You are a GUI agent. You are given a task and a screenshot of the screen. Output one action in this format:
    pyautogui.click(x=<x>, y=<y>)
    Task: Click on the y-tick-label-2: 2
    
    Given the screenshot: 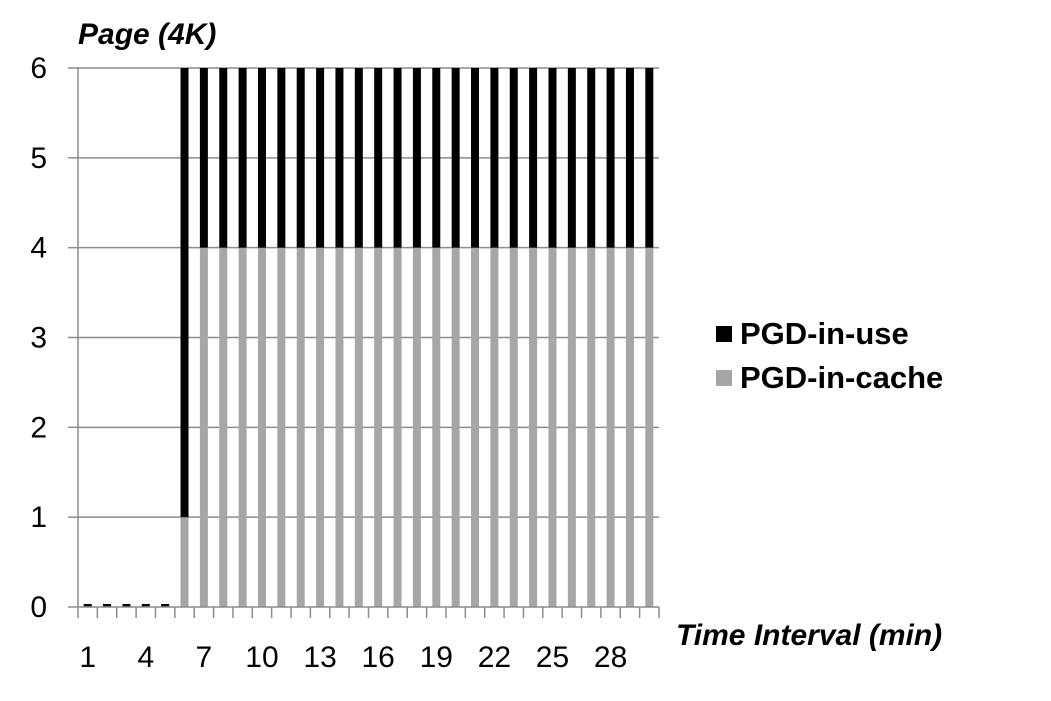 What is the action you would take?
    pyautogui.click(x=38, y=427)
    